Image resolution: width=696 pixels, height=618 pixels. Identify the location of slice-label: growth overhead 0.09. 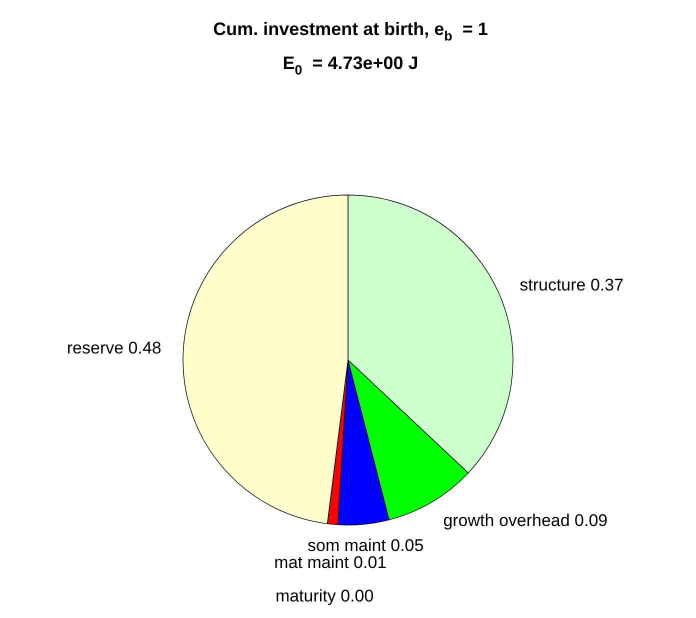
(525, 520).